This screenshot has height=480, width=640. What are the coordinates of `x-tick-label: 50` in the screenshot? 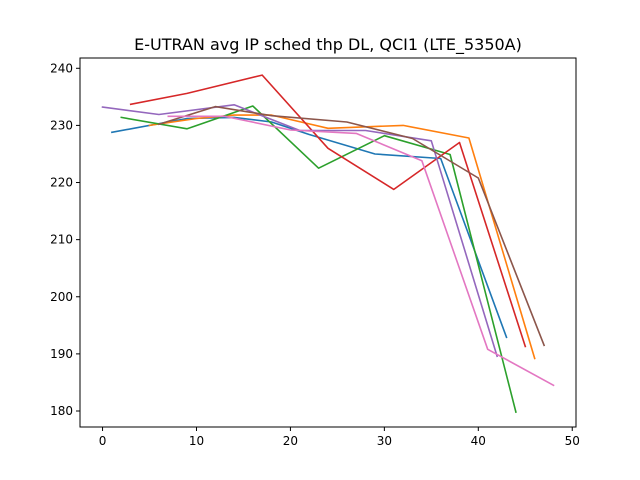 It's located at (572, 441).